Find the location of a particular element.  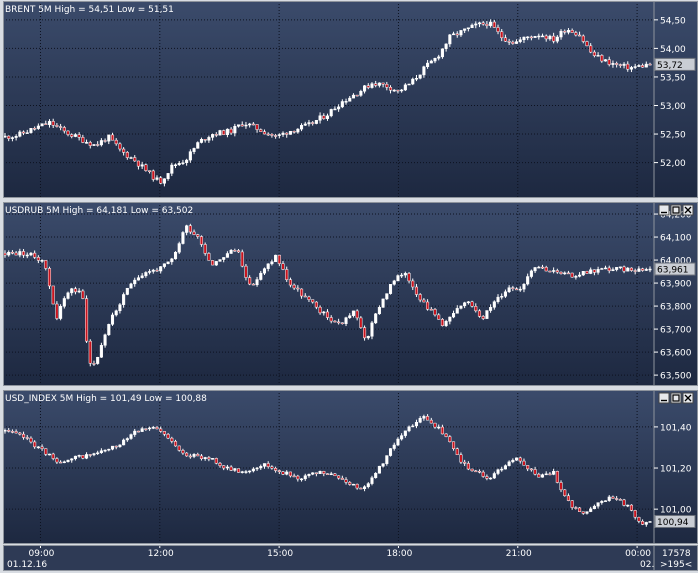

pane-2-minimize-button is located at coordinates (664, 210).